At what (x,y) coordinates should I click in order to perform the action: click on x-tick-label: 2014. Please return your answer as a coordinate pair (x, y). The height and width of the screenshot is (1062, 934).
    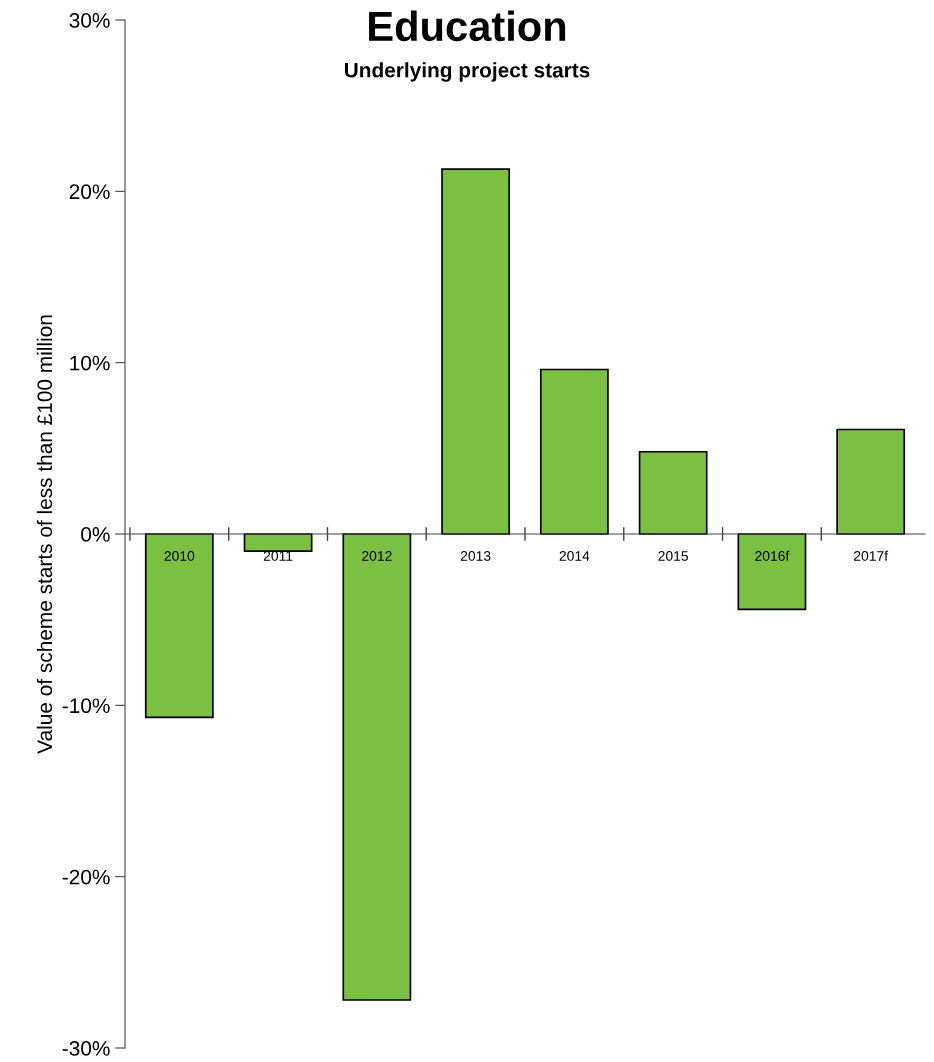
    Looking at the image, I should click on (574, 556).